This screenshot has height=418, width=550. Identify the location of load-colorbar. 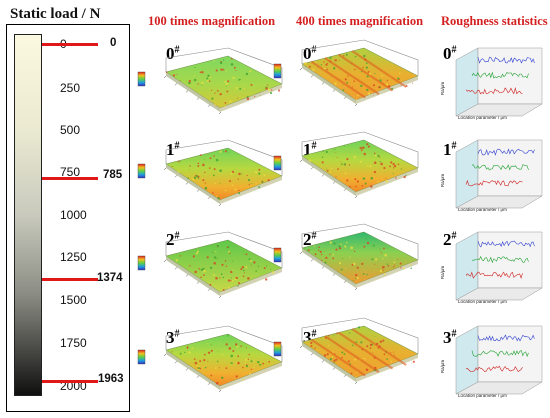
(28, 215).